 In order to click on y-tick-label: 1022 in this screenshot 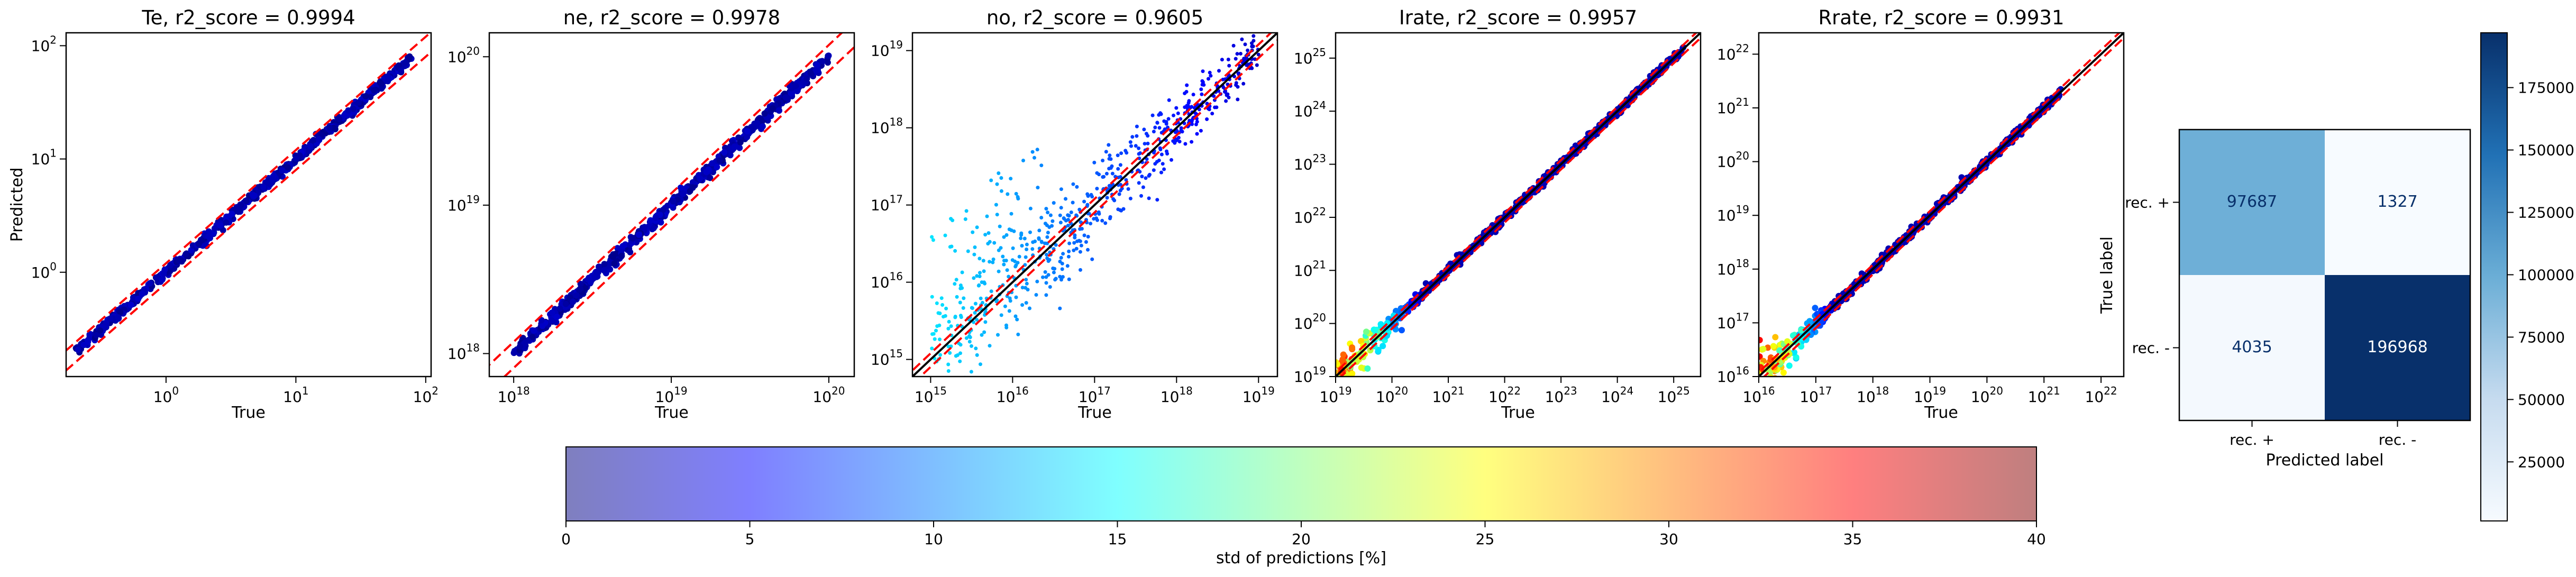, I will do `click(1310, 215)`.